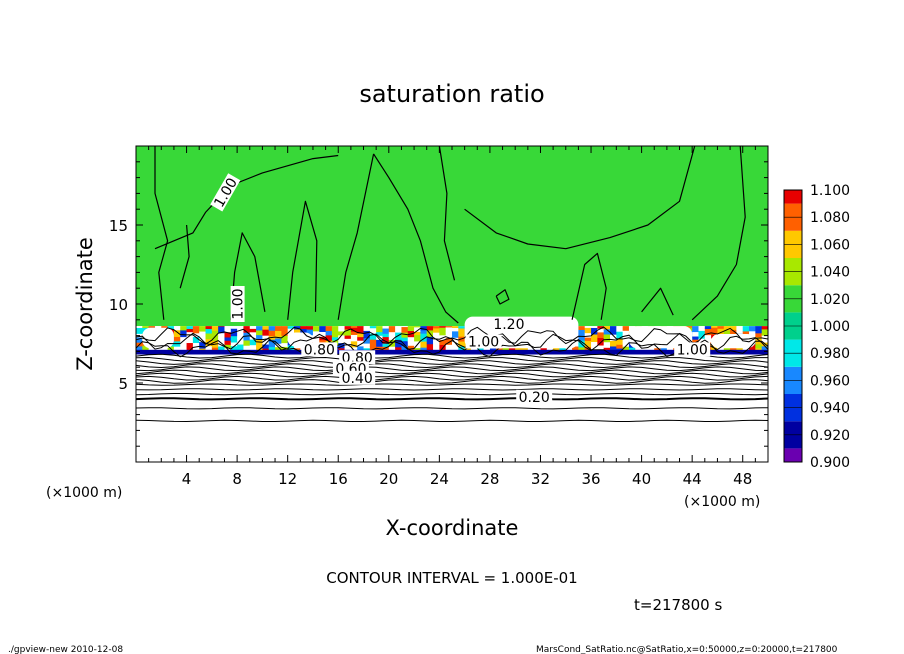  Describe the element at coordinates (118, 226) in the screenshot. I see `y-tick-label: 15` at that location.